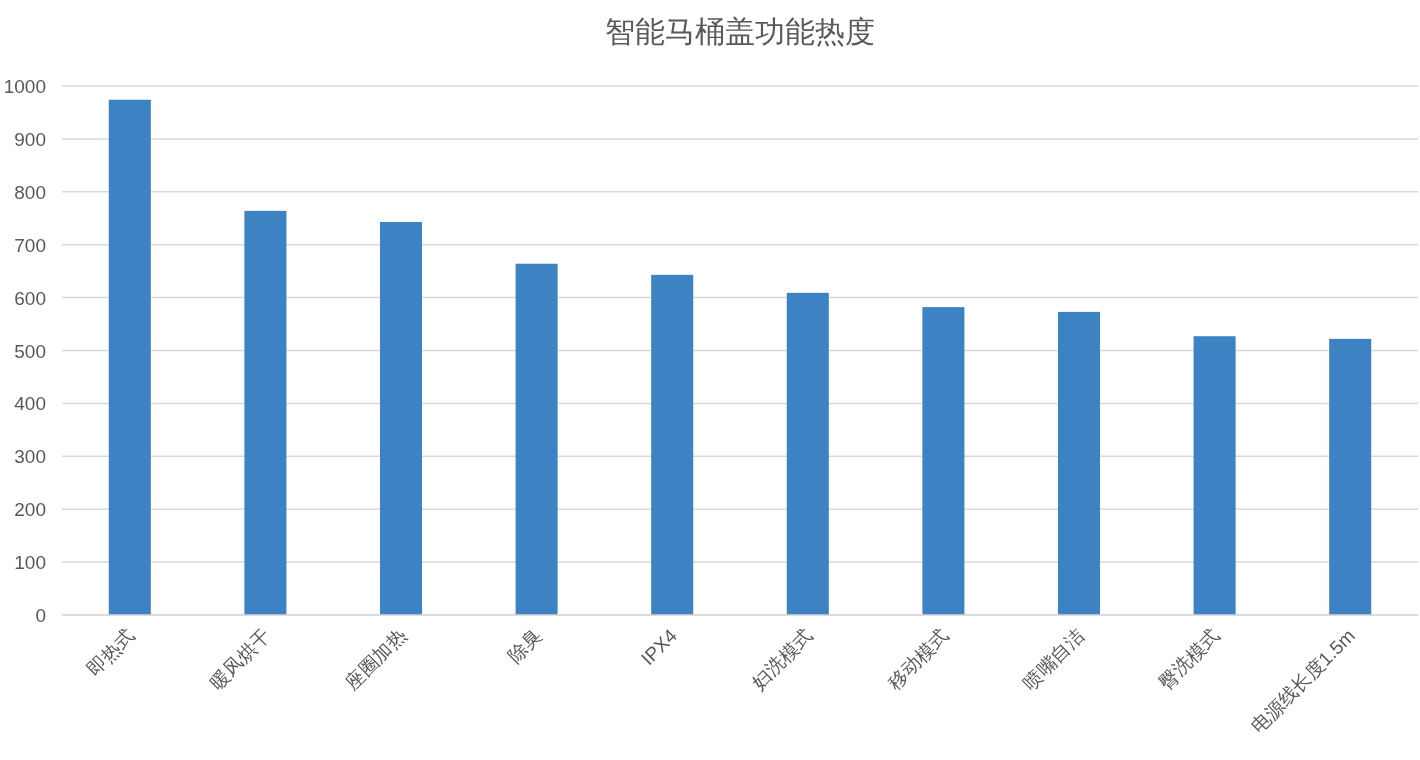 The height and width of the screenshot is (760, 1420). Describe the element at coordinates (524, 645) in the screenshot. I see `x-tick-label: 除臭` at that location.